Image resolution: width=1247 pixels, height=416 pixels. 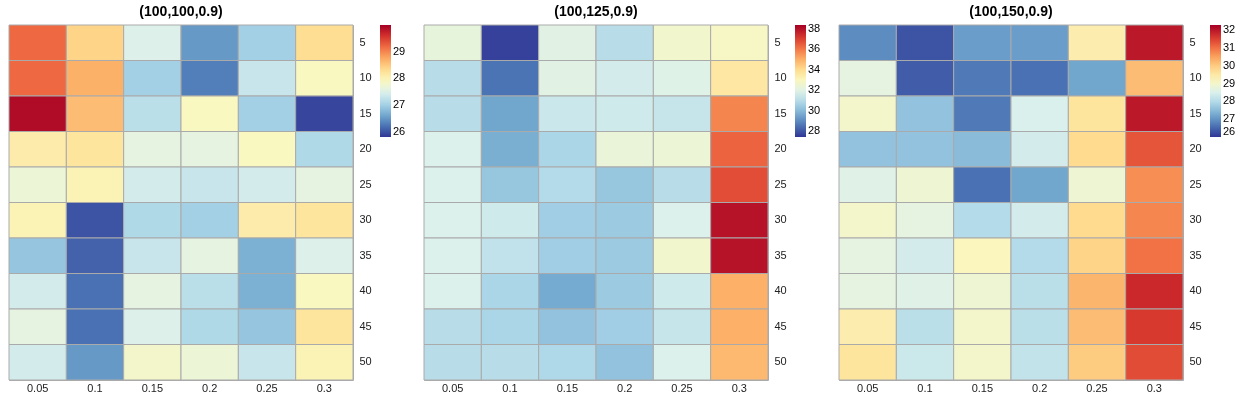 I want to click on color-bar-label: 31, so click(x=1229, y=47).